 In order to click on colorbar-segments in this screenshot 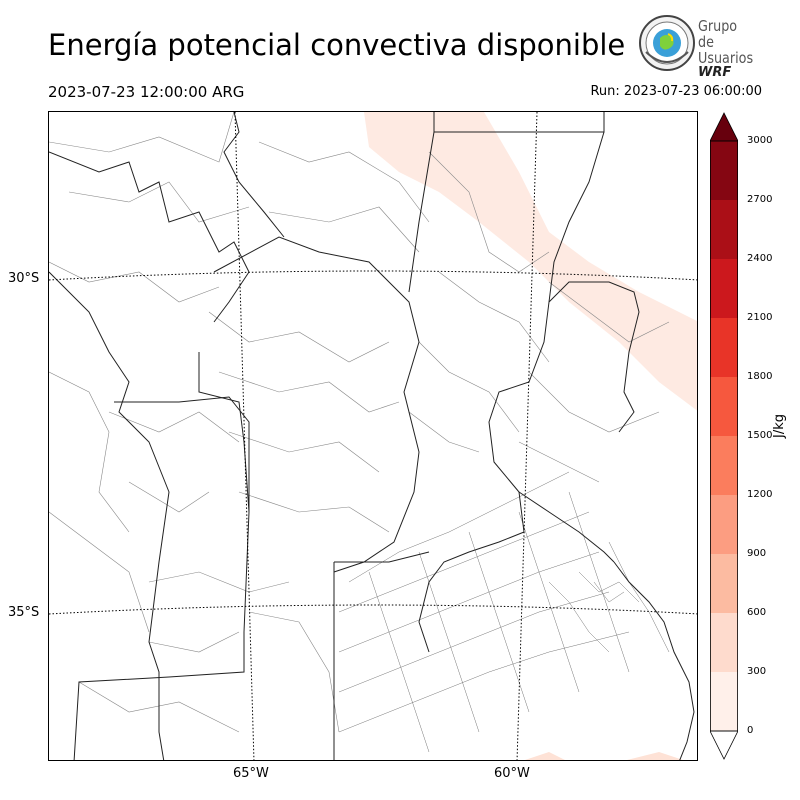, I will do `click(724, 436)`.